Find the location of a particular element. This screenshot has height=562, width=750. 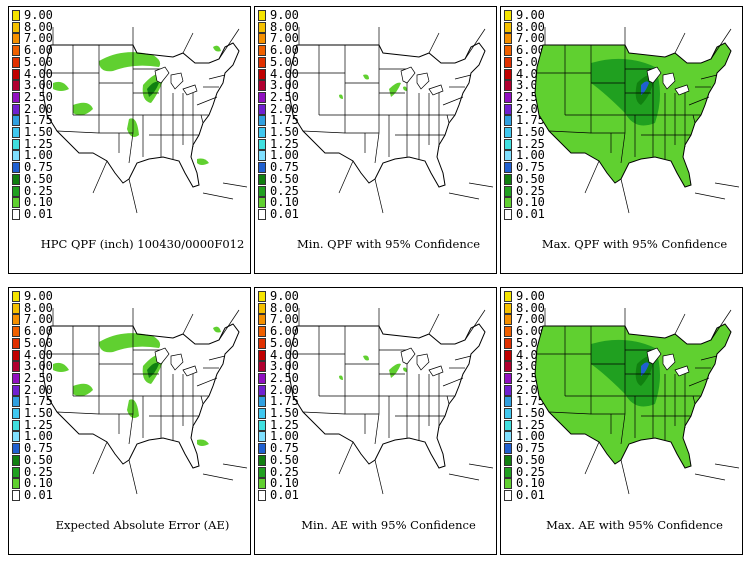

legend-label: 0.75 is located at coordinates (530, 167).